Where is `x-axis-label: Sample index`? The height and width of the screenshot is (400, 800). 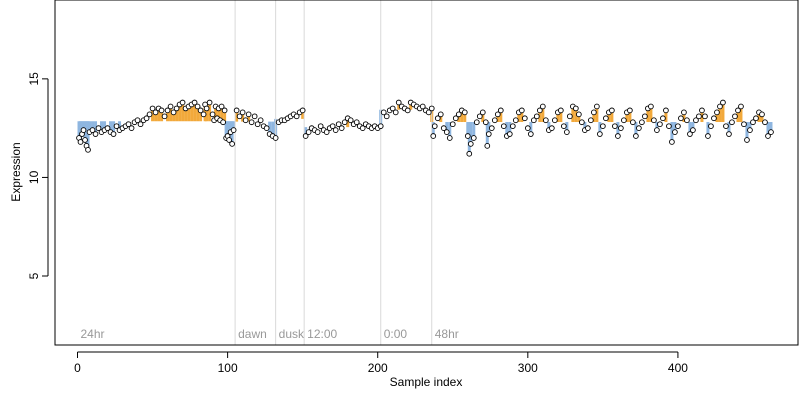 x-axis-label: Sample index is located at coordinates (426, 382).